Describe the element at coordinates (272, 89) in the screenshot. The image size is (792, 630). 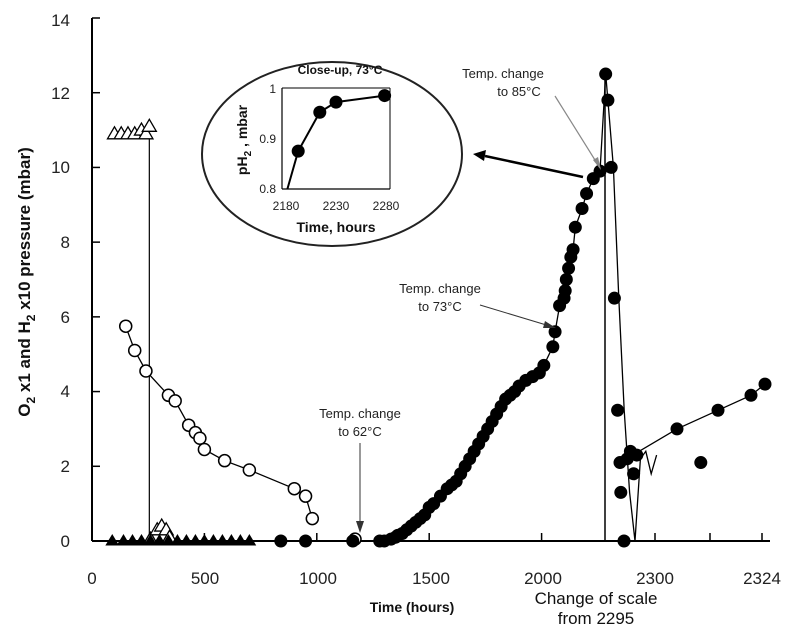
I see `inset-y-tick-label: 1` at that location.